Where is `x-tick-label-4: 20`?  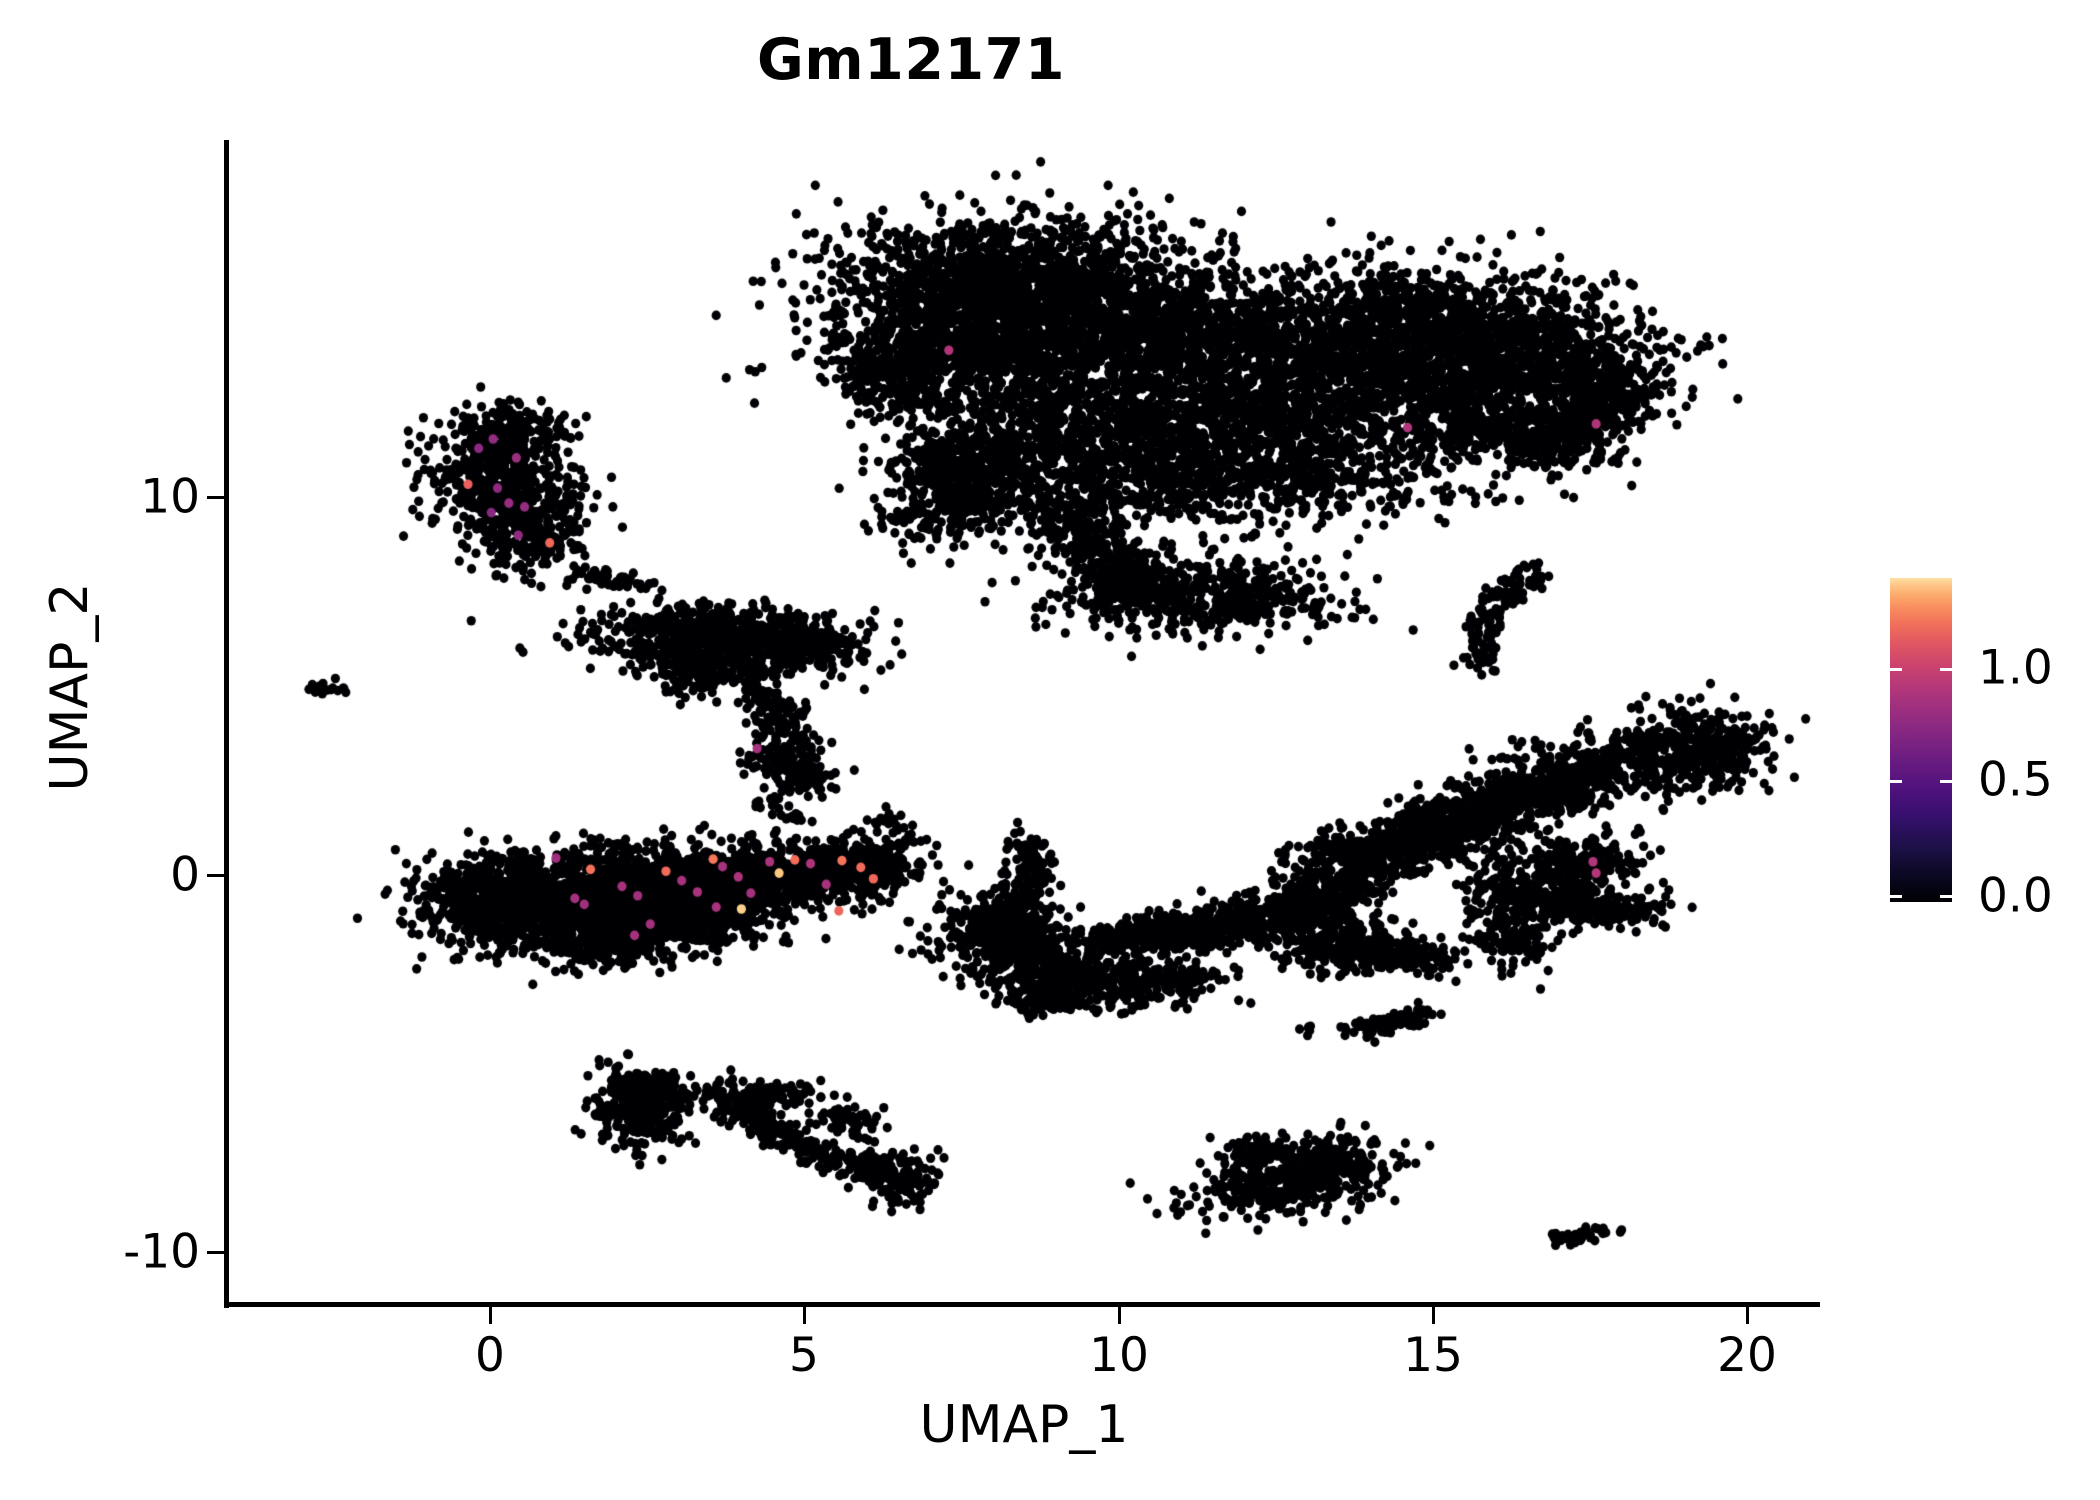 x-tick-label-4: 20 is located at coordinates (1747, 1355).